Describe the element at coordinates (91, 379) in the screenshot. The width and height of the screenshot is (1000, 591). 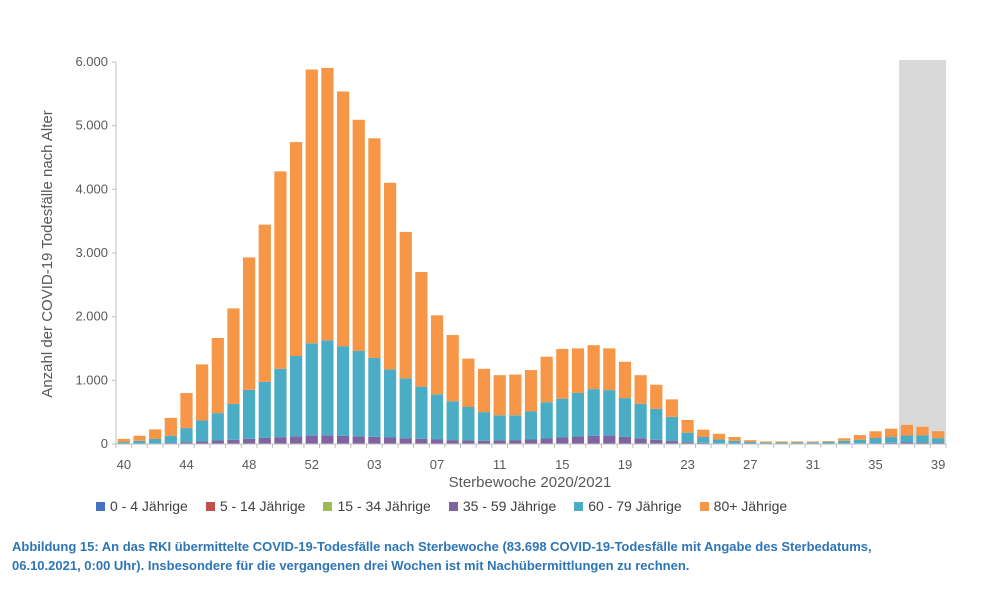
I see `y-tick-label: 1.000` at that location.